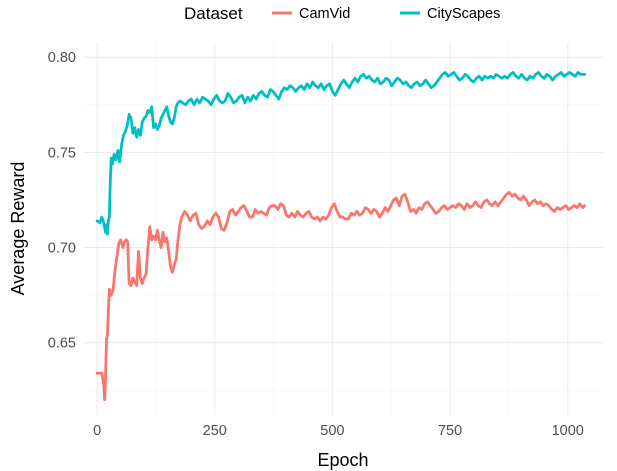  I want to click on y-axis-title: Average Reward, so click(18, 229).